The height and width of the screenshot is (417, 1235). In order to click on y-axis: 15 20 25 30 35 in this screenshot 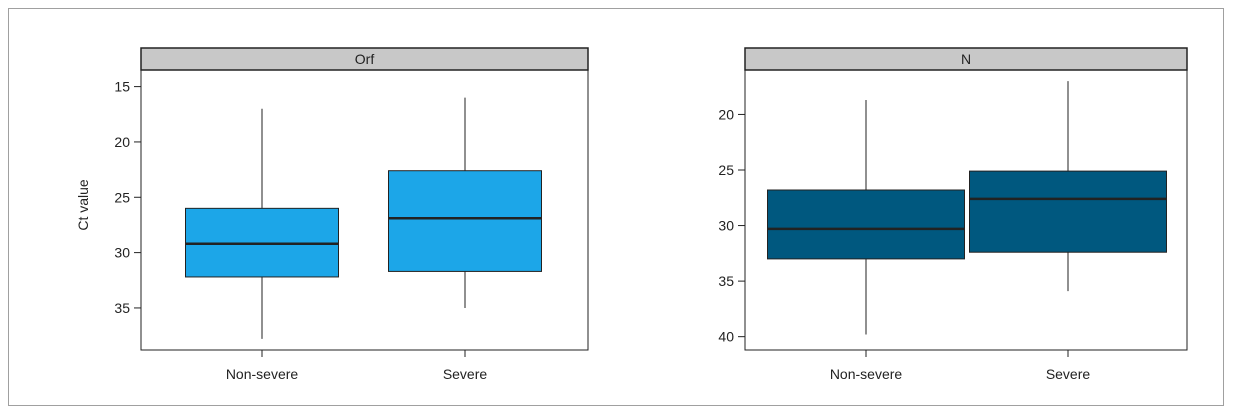, I will do `click(127, 197)`.